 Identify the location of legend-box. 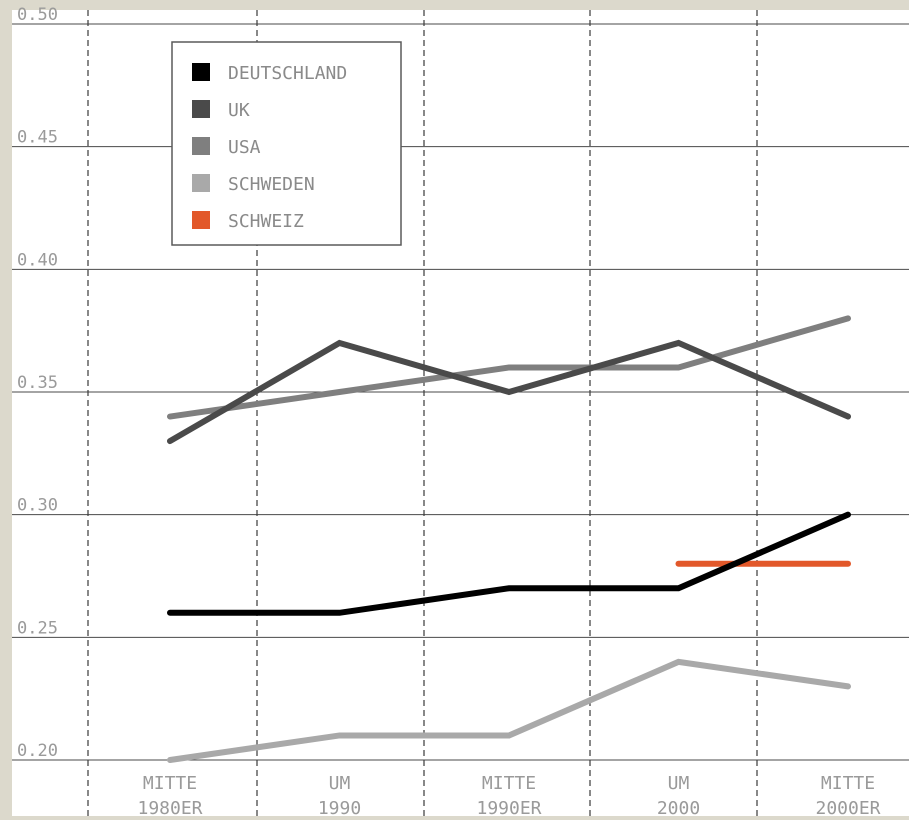
(286, 143).